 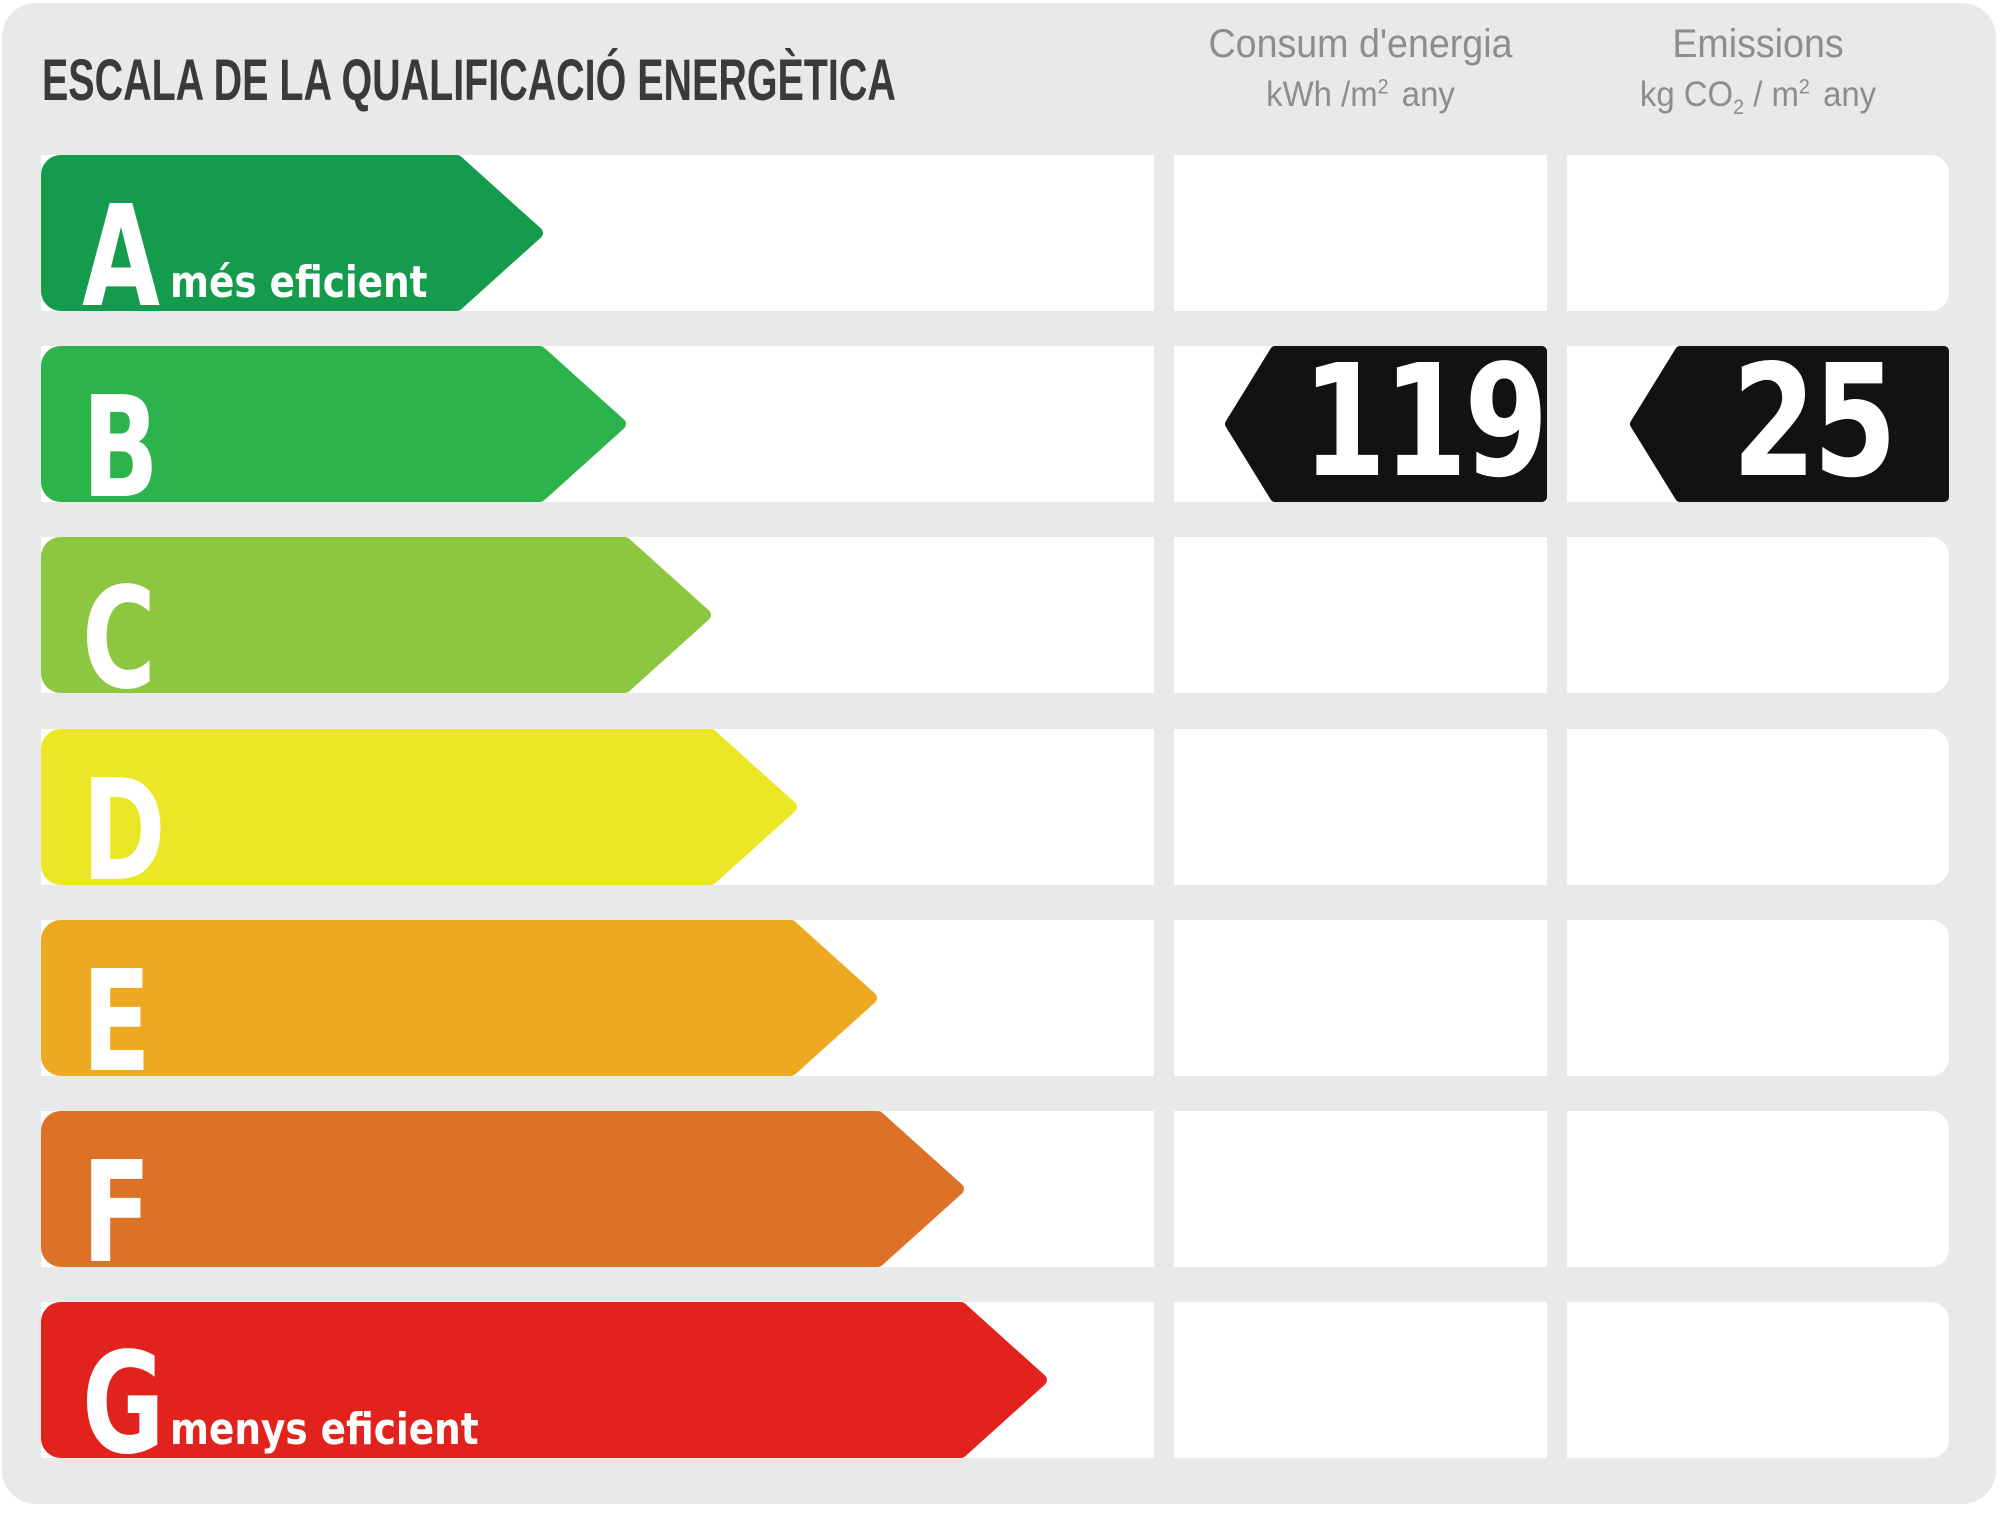 What do you see at coordinates (544, 1380) in the screenshot?
I see `rating-bar-G` at bounding box center [544, 1380].